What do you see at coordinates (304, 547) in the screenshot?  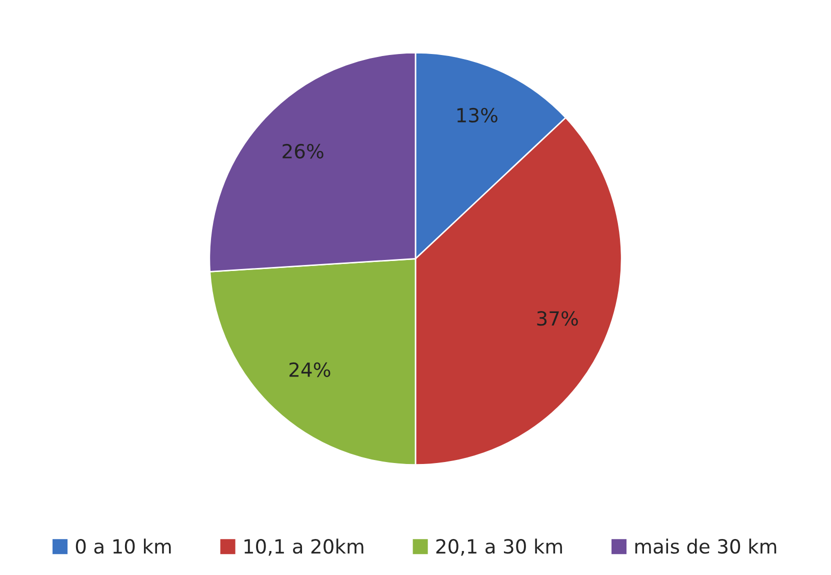 I see `legend-label: 10,1 a 20km` at bounding box center [304, 547].